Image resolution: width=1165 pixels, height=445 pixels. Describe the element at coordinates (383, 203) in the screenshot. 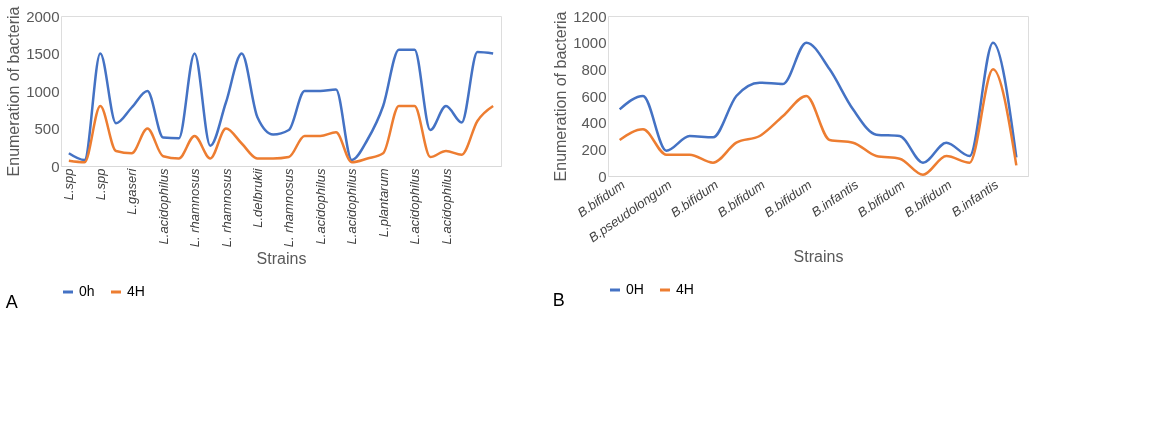

I see `x-tick-label: L.plantarum` at that location.